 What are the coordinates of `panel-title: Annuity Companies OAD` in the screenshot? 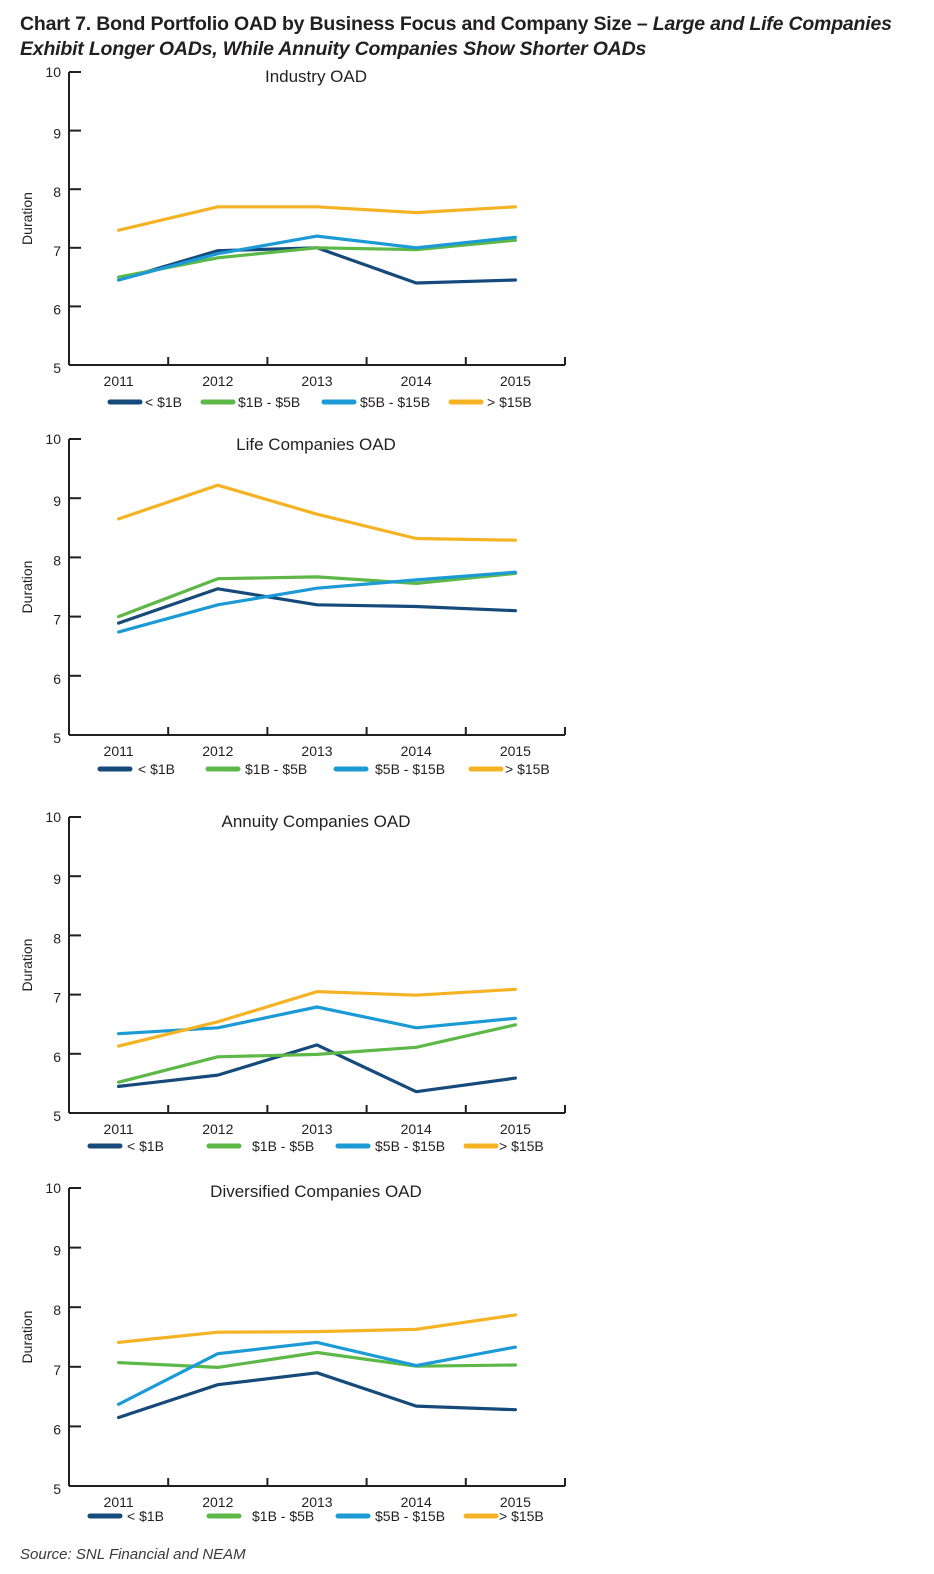 It's located at (316, 821).